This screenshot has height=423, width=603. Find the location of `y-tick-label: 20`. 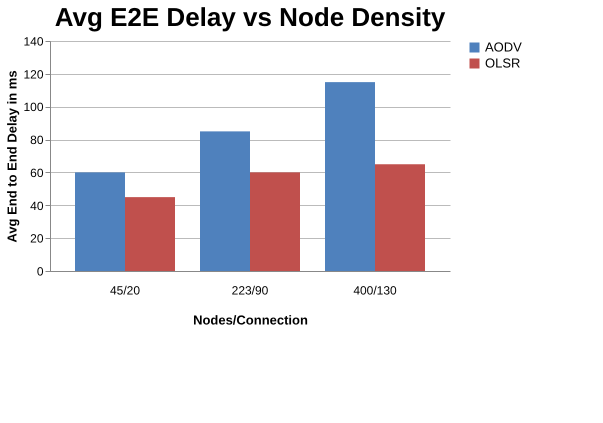

y-tick-label: 20 is located at coordinates (37, 239).